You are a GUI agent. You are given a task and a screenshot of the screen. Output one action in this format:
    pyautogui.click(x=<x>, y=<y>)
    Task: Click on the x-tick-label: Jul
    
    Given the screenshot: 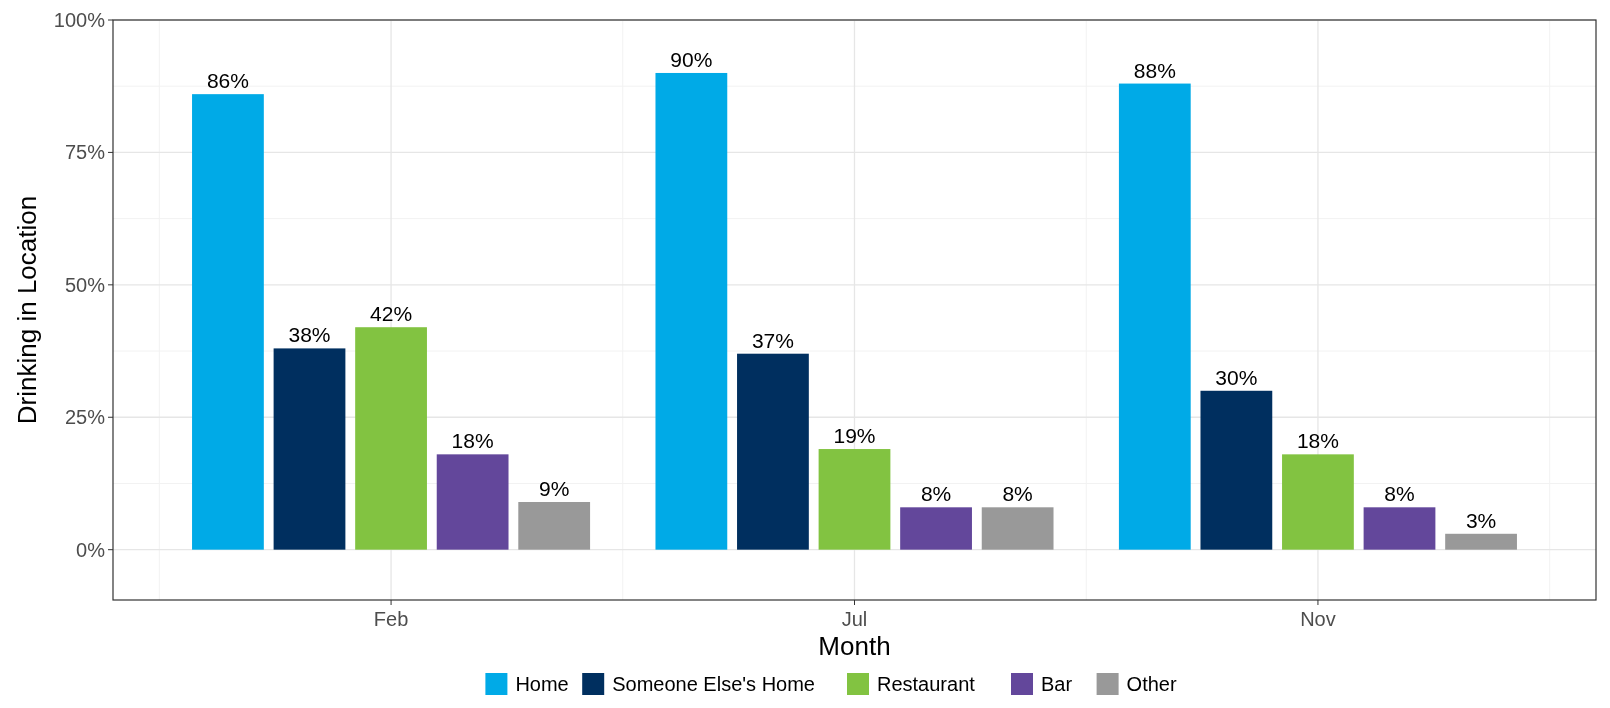 What is the action you would take?
    pyautogui.click(x=854, y=619)
    